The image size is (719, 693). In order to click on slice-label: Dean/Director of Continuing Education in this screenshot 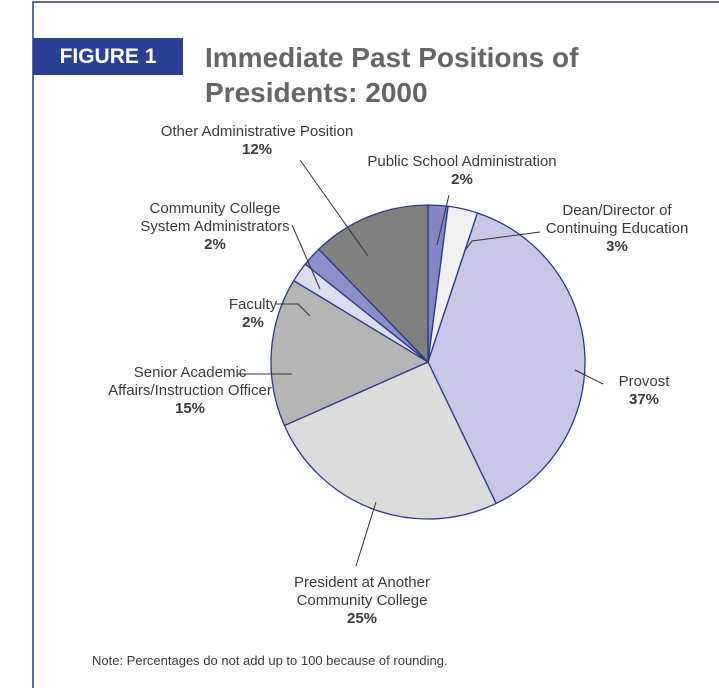, I will do `click(617, 219)`.